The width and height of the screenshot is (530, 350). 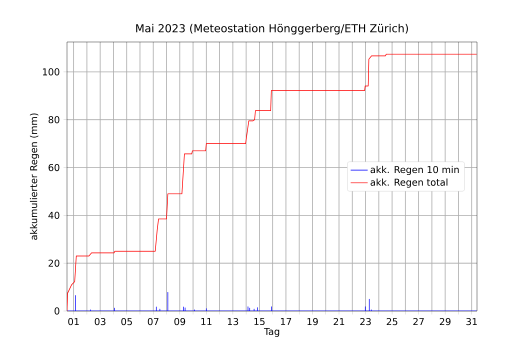 What do you see at coordinates (51, 72) in the screenshot?
I see `y-tick-label: 100` at bounding box center [51, 72].